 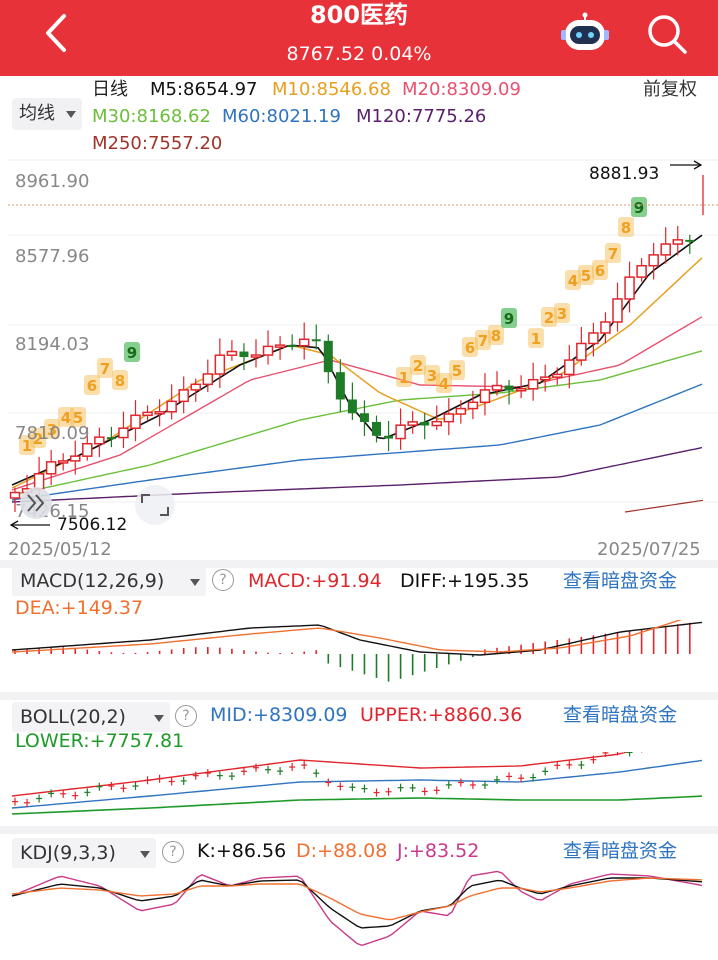 I want to click on mid-band, so click(x=357, y=784).